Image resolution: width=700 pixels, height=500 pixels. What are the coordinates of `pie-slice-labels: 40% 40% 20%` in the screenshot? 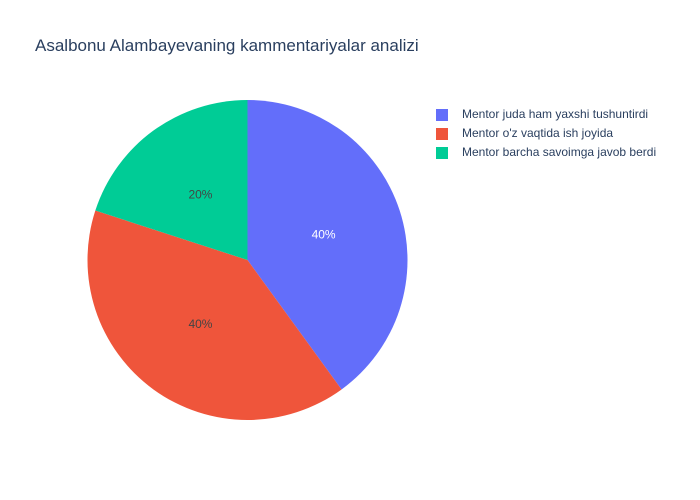 It's located at (261, 258).